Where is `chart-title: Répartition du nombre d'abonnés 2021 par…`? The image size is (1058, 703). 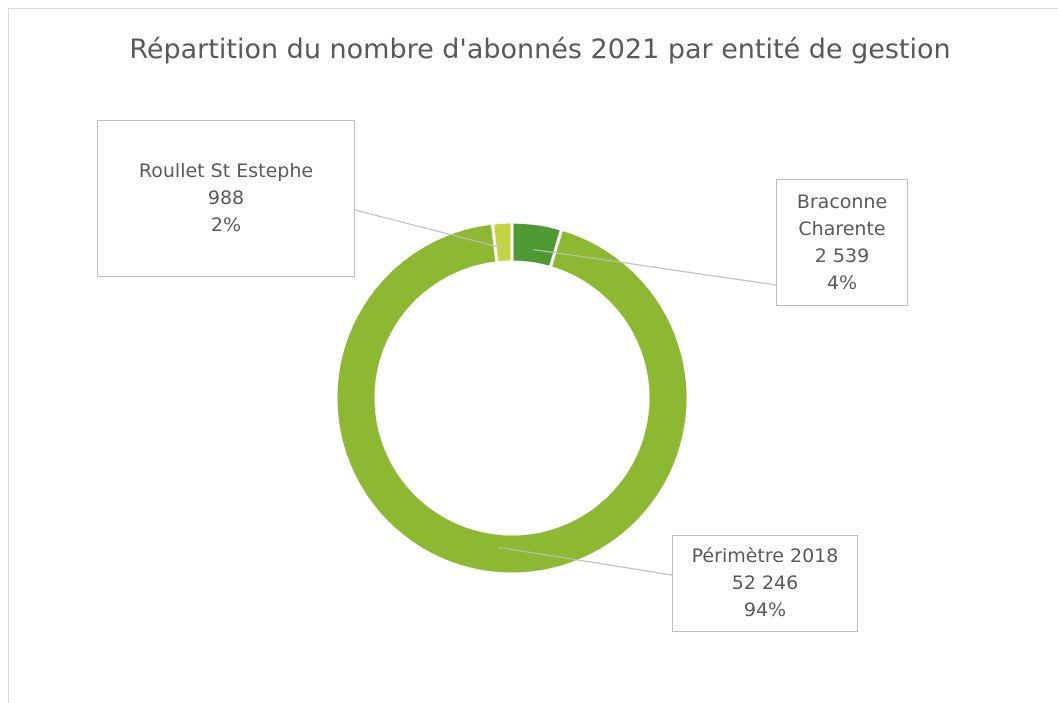
chart-title: Répartition du nombre d'abonnés 2021 par… is located at coordinates (540, 49).